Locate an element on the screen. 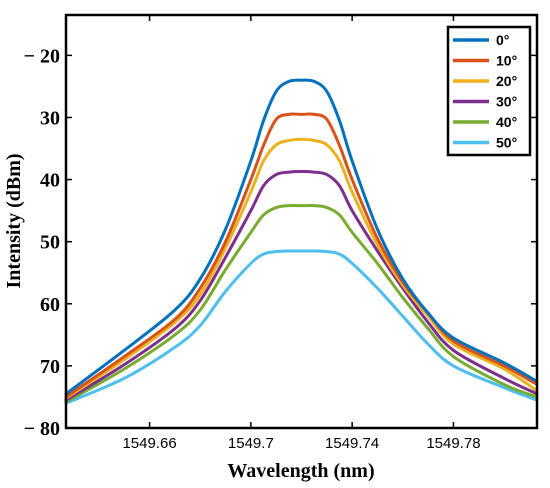  legend-box is located at coordinates (489, 91).